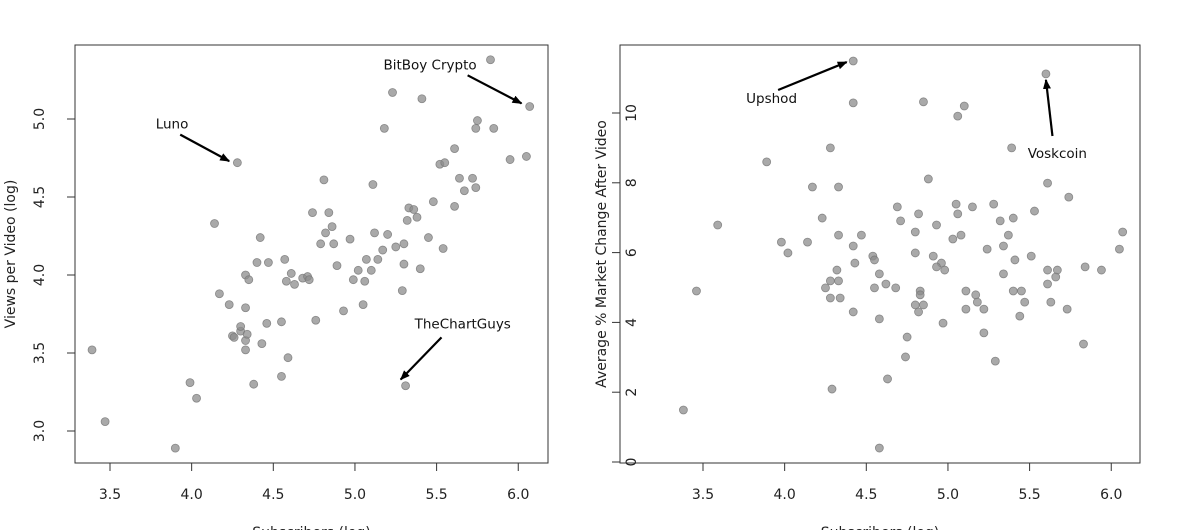 The width and height of the screenshot is (1178, 530). Describe the element at coordinates (462, 324) in the screenshot. I see `annotation-label: TheChartGuys` at that location.